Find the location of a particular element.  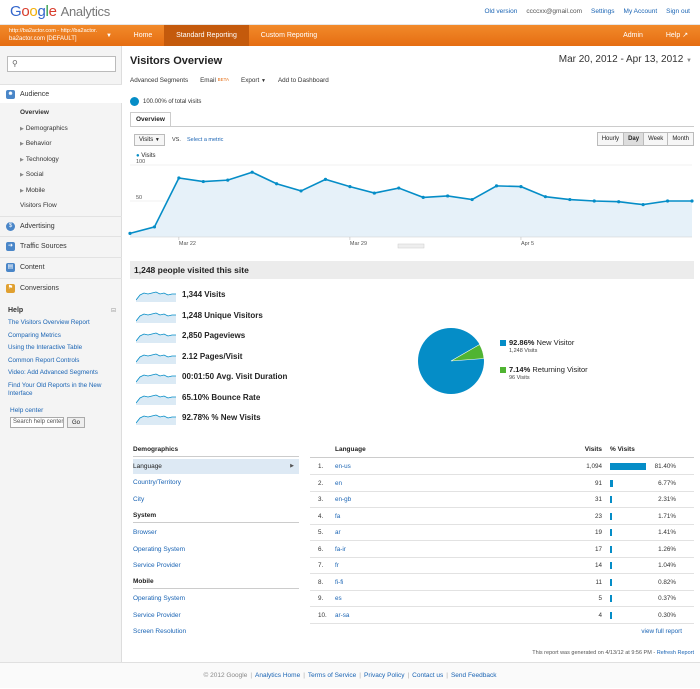

refresh-report-link: Refresh Report is located at coordinates (675, 653).